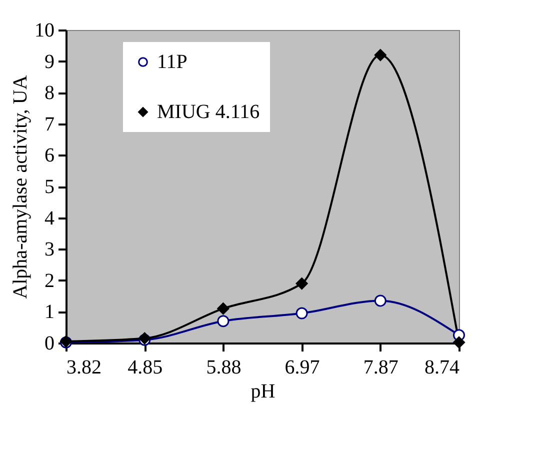 The height and width of the screenshot is (452, 534). What do you see at coordinates (84, 367) in the screenshot?
I see `x-tick-label: 3.82` at bounding box center [84, 367].